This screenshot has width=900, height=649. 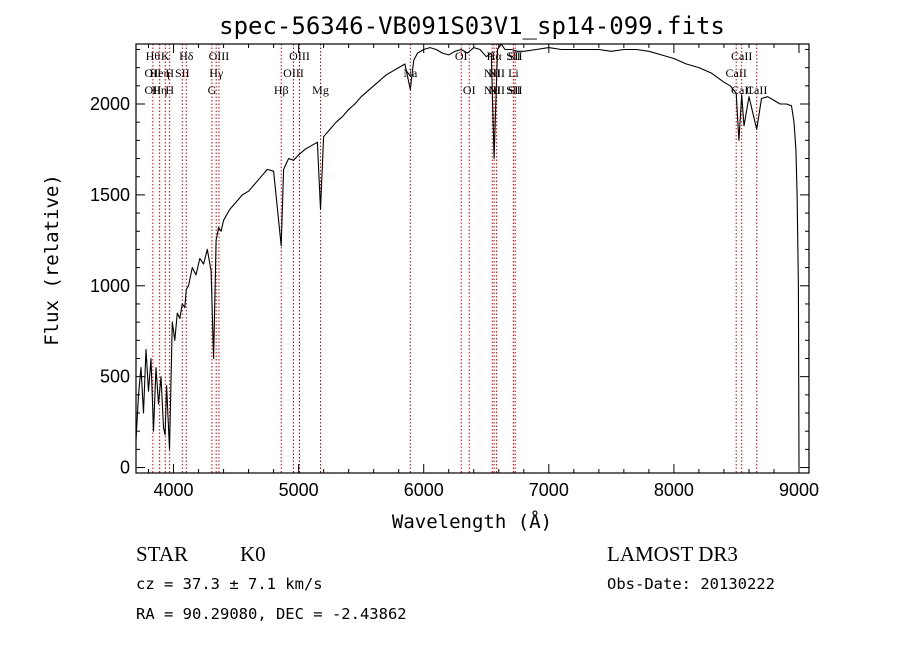 I want to click on x-tick-label: 5000, so click(x=299, y=490).